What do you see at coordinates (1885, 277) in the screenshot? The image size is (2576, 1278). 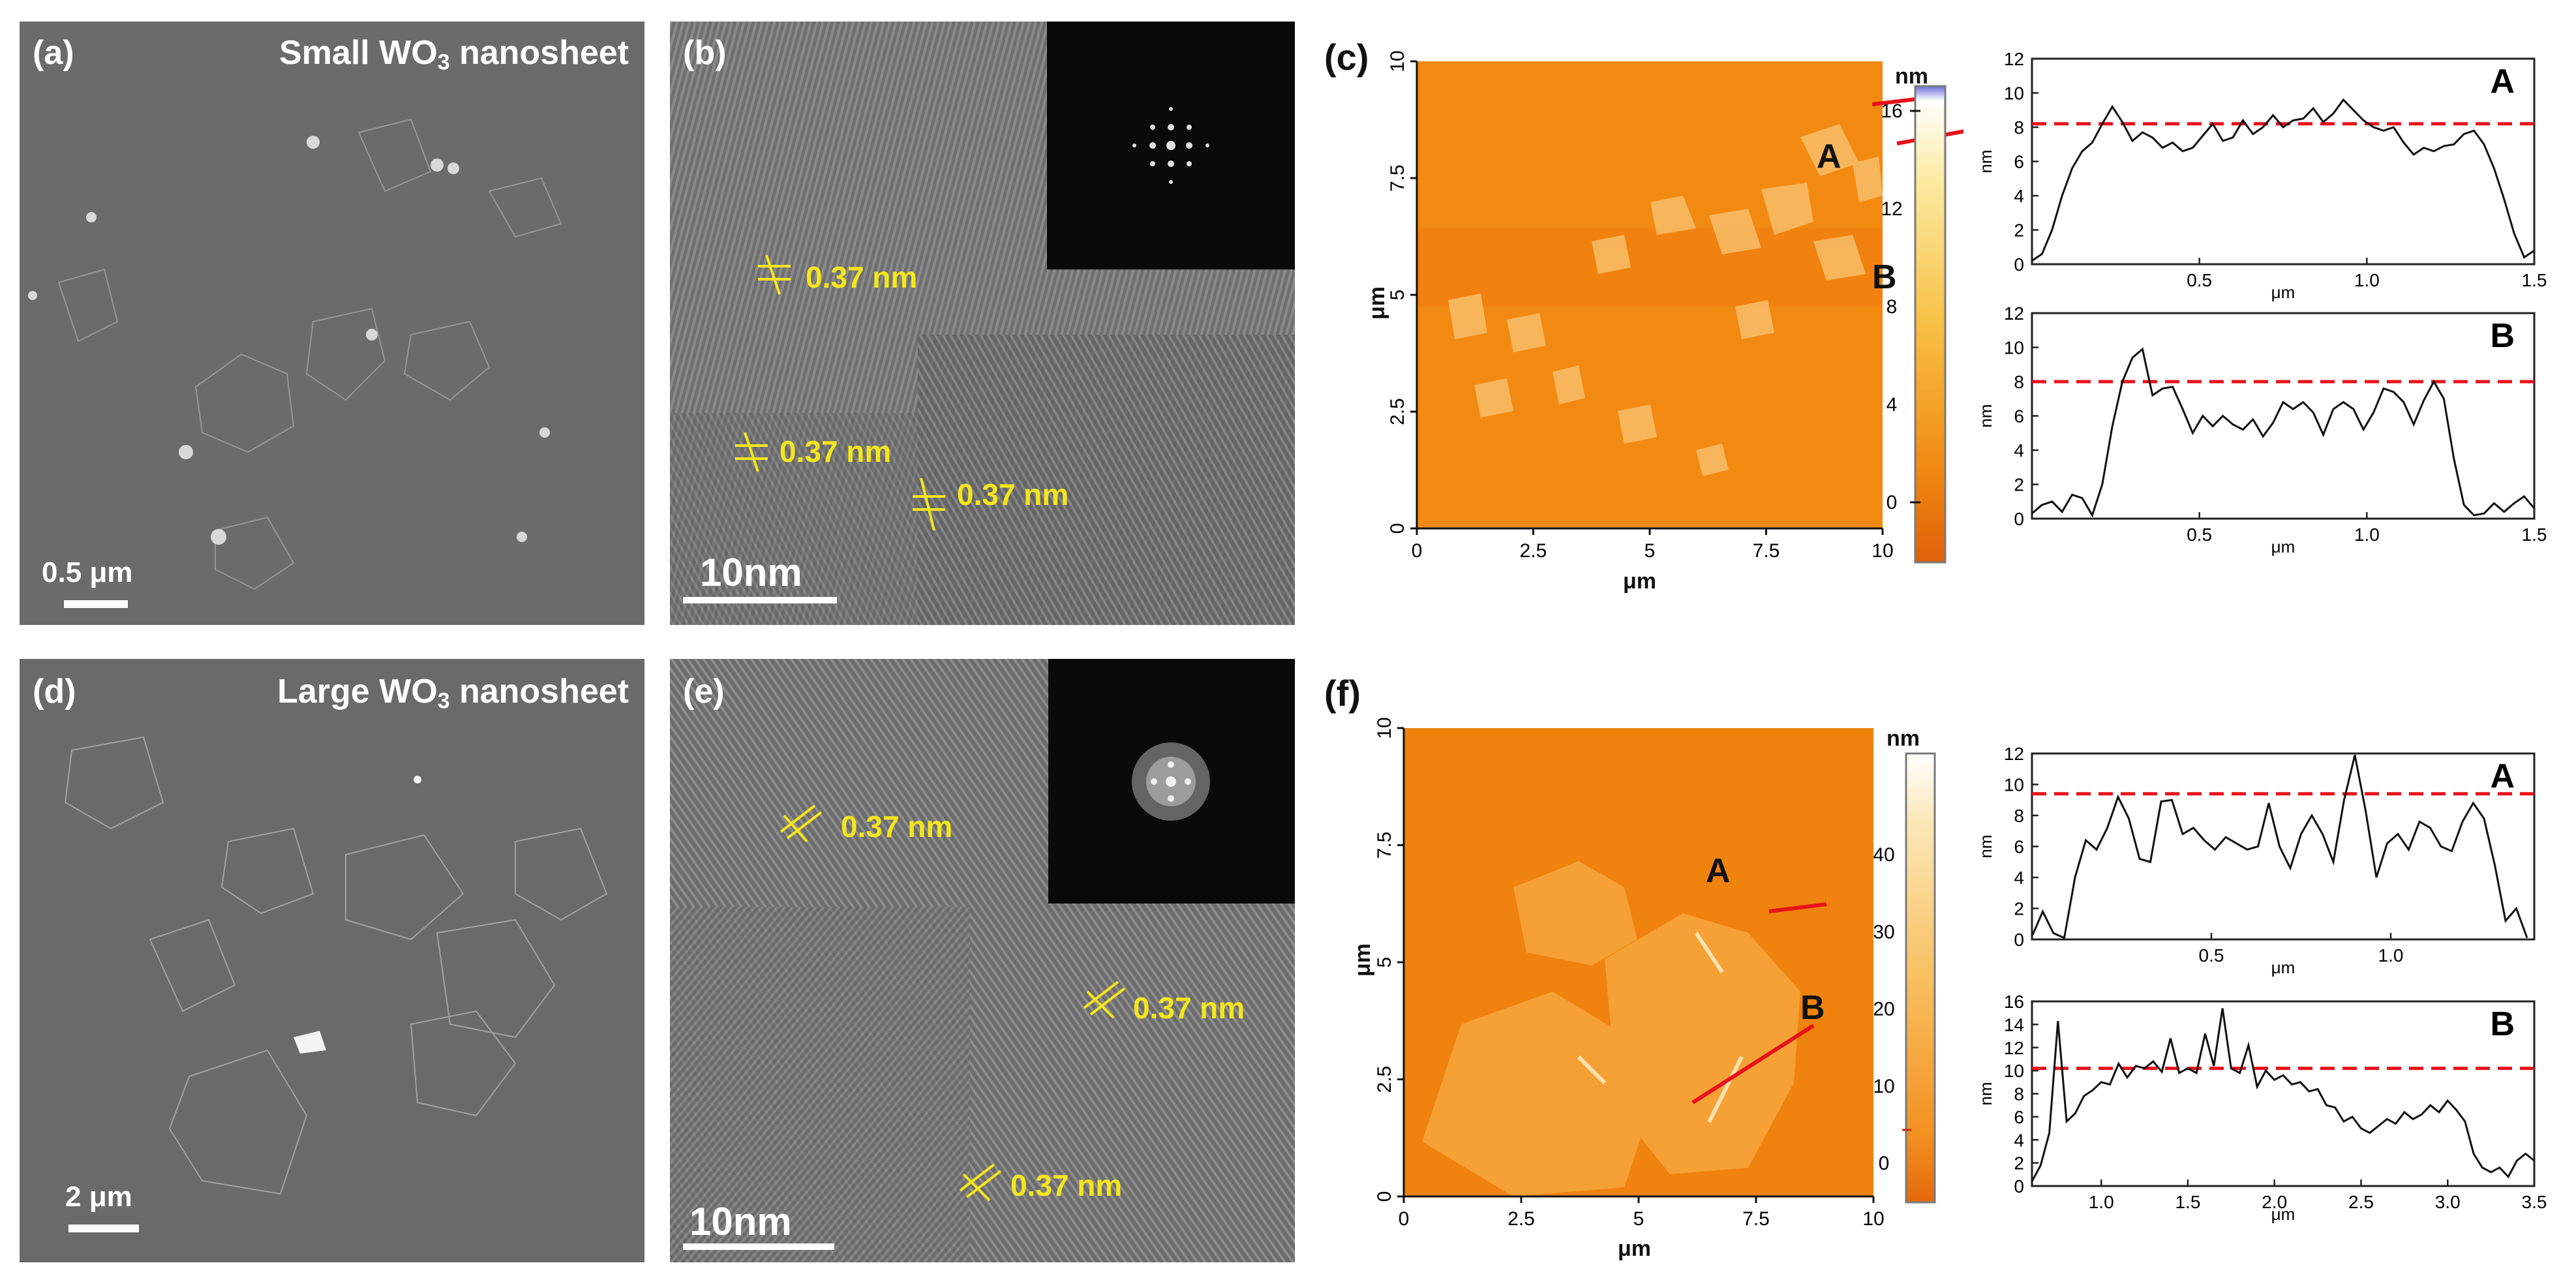 I see `line-label-c-b: B` at bounding box center [1885, 277].